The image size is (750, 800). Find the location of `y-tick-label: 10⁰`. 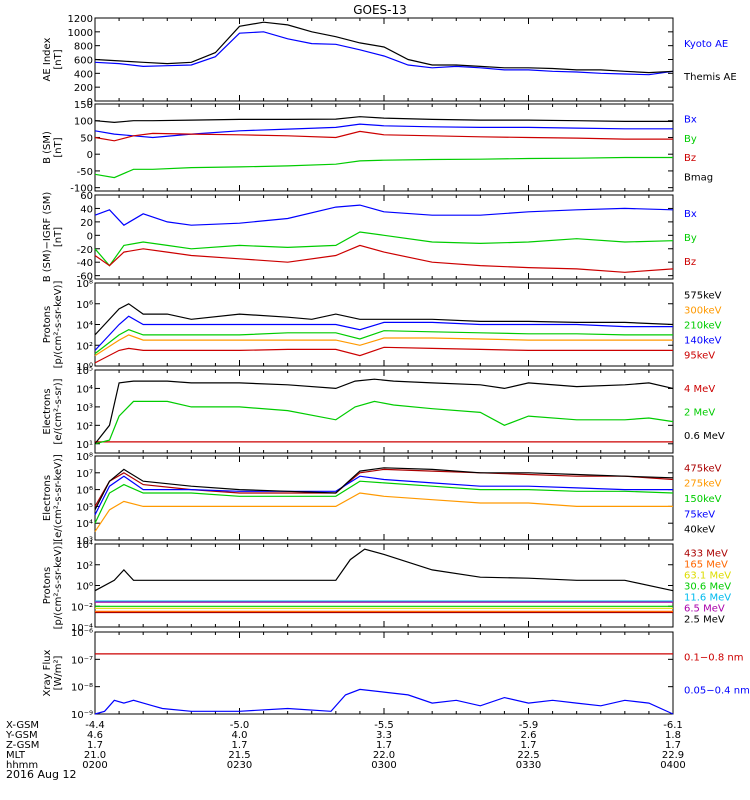

y-tick-label: 10⁰ is located at coordinates (84, 367).